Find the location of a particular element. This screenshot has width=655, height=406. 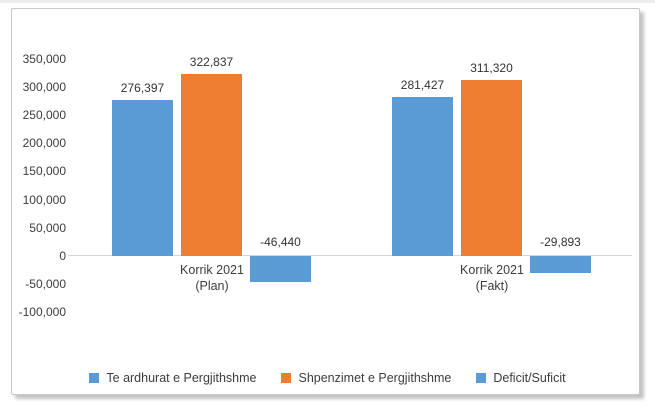

bar-value-label: 322,837 is located at coordinates (211, 61).